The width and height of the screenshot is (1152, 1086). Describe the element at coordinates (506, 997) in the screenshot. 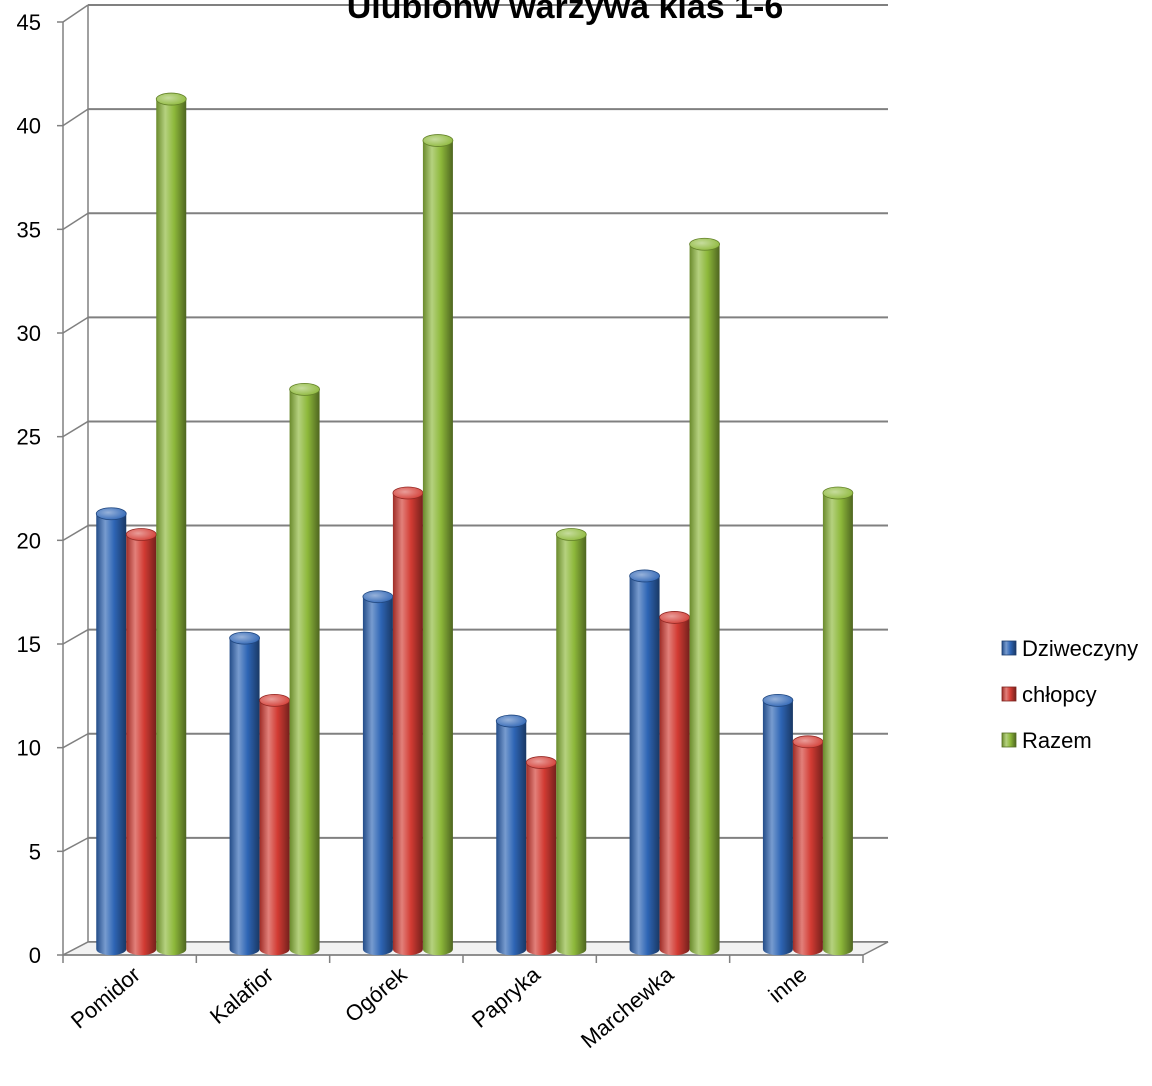

I see `x-tick-label: Papryka` at that location.